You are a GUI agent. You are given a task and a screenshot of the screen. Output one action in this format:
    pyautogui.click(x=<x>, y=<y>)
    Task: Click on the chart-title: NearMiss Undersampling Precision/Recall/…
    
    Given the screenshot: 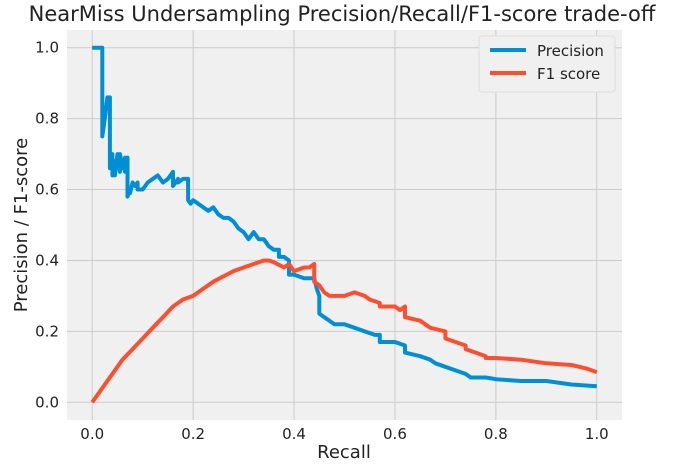 What is the action you would take?
    pyautogui.click(x=342, y=14)
    